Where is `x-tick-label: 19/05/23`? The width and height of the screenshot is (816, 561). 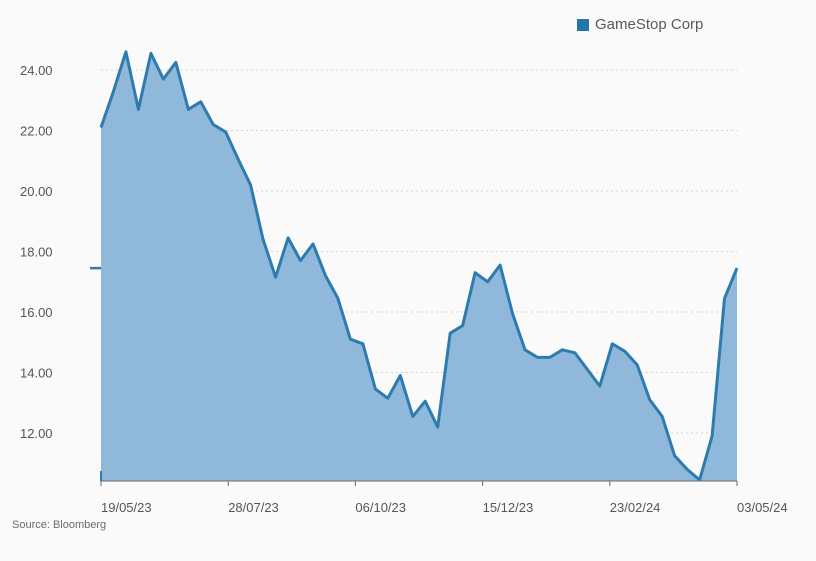
x-tick-label: 19/05/23 is located at coordinates (126, 507).